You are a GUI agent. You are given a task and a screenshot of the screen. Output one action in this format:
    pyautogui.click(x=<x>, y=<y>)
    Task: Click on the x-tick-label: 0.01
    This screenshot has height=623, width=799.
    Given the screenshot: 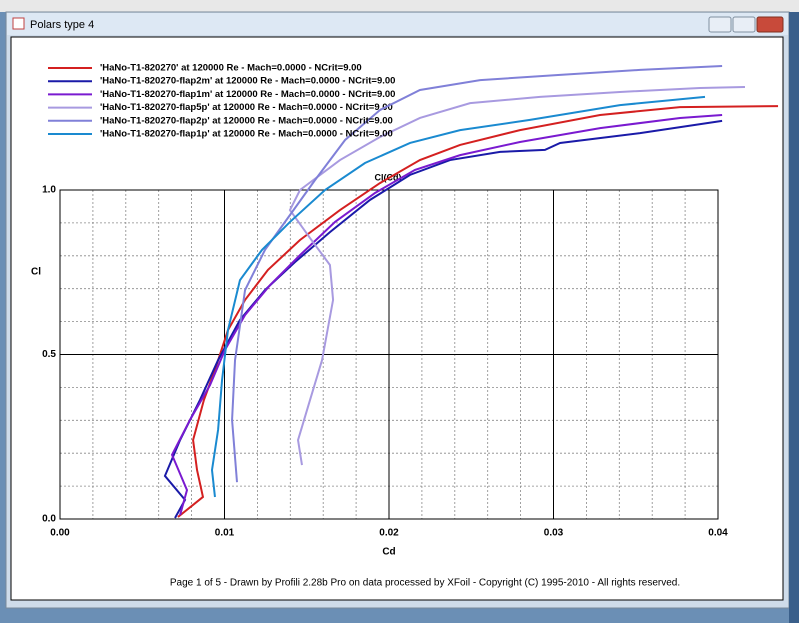 What is the action you would take?
    pyautogui.click(x=225, y=533)
    